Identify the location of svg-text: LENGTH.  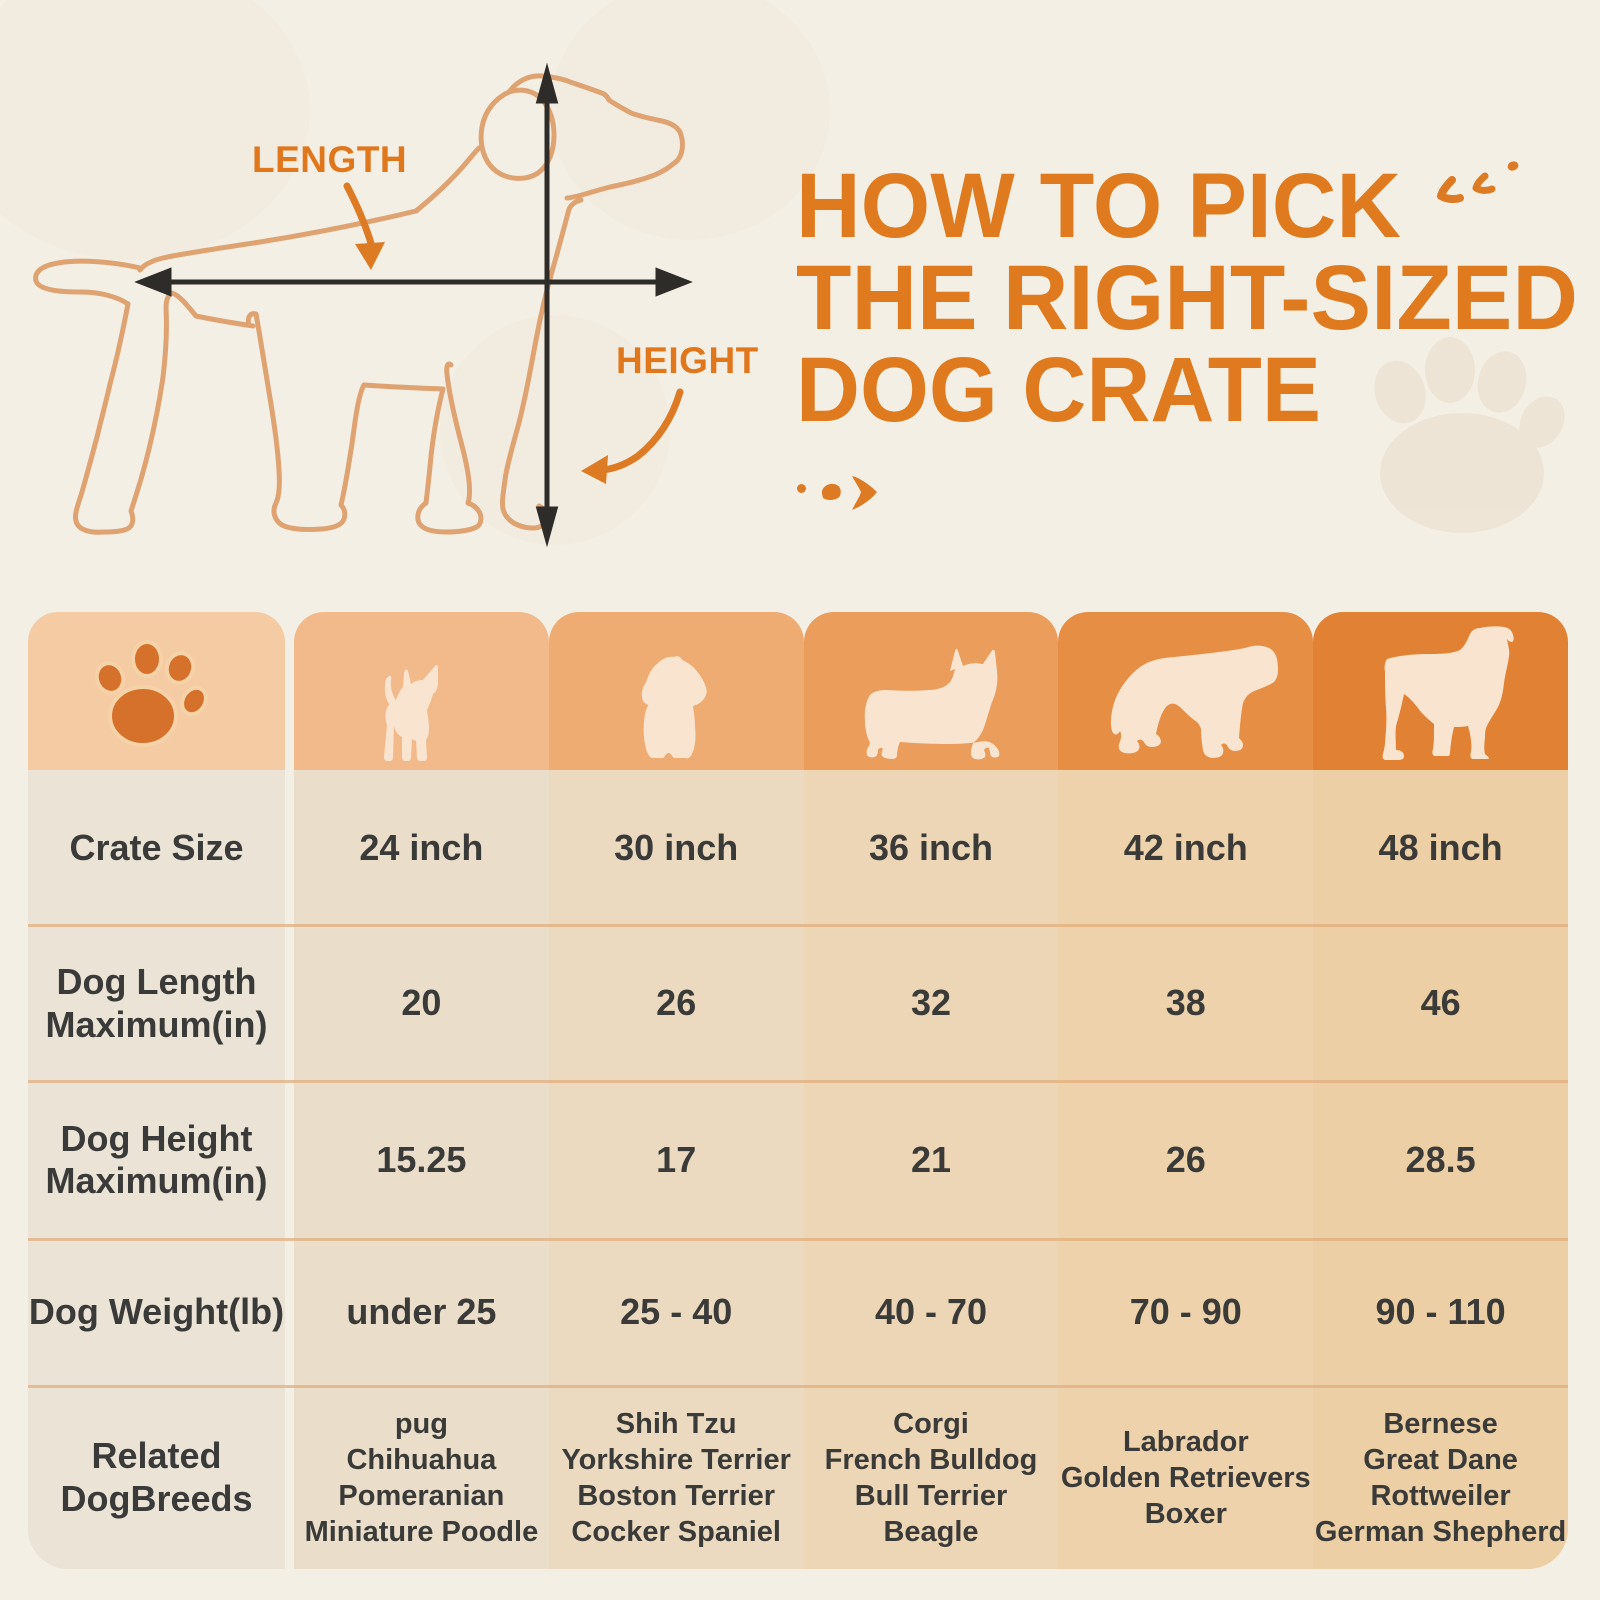
(329, 159).